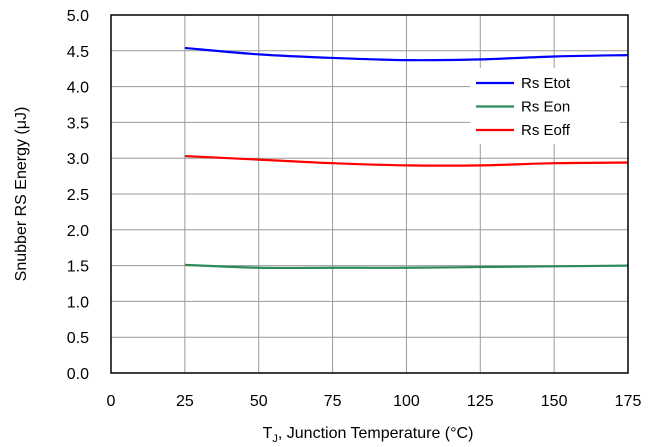  What do you see at coordinates (374, 401) in the screenshot?
I see `x-axis-ticks: 0 25 50 75 100 125 150 175` at bounding box center [374, 401].